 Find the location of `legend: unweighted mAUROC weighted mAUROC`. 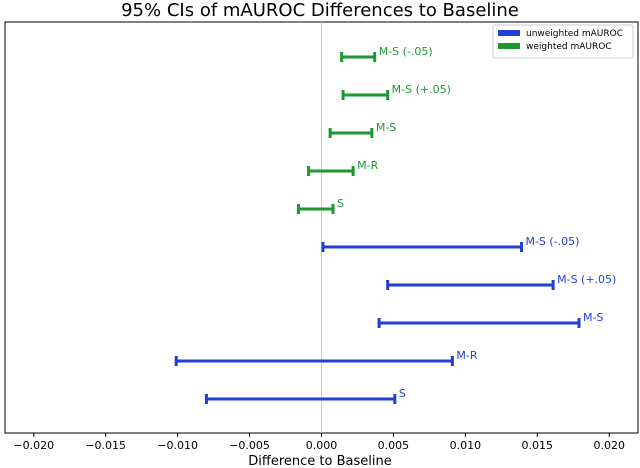

legend: unweighted mAUROC weighted mAUROC is located at coordinates (563, 41).